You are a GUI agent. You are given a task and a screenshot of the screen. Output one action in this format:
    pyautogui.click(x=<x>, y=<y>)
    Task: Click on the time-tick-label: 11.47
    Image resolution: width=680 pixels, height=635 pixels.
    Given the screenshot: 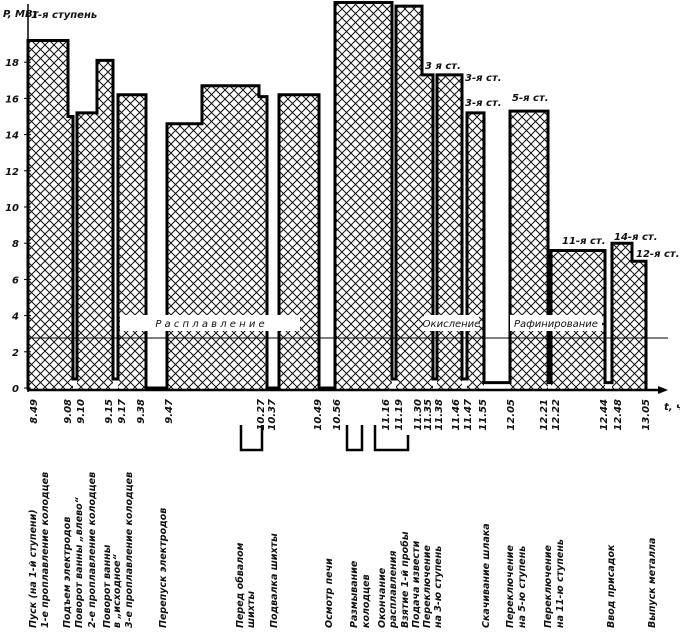 What is the action you would take?
    pyautogui.click(x=468, y=415)
    